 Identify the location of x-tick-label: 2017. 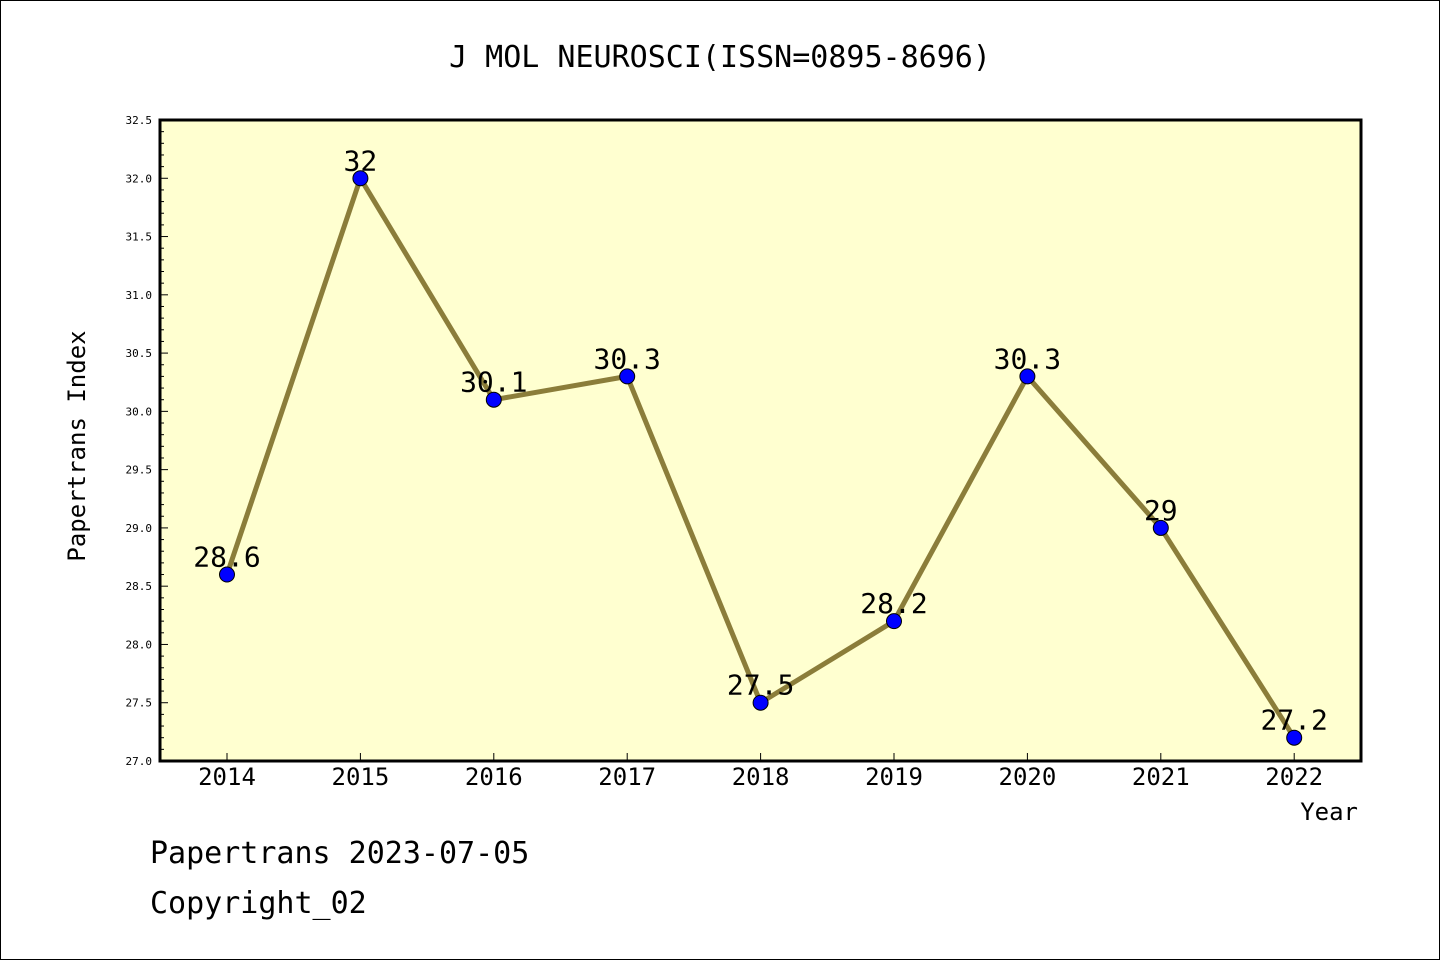
(627, 777).